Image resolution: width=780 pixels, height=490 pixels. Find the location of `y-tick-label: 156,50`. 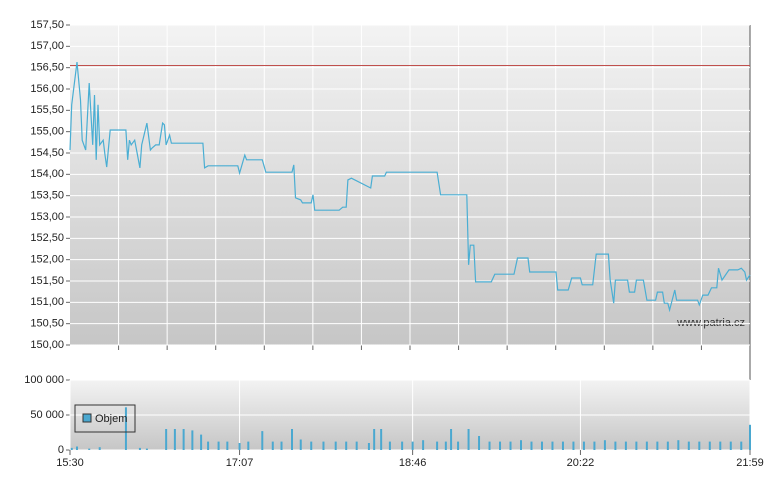

y-tick-label: 156,50 is located at coordinates (47, 68).